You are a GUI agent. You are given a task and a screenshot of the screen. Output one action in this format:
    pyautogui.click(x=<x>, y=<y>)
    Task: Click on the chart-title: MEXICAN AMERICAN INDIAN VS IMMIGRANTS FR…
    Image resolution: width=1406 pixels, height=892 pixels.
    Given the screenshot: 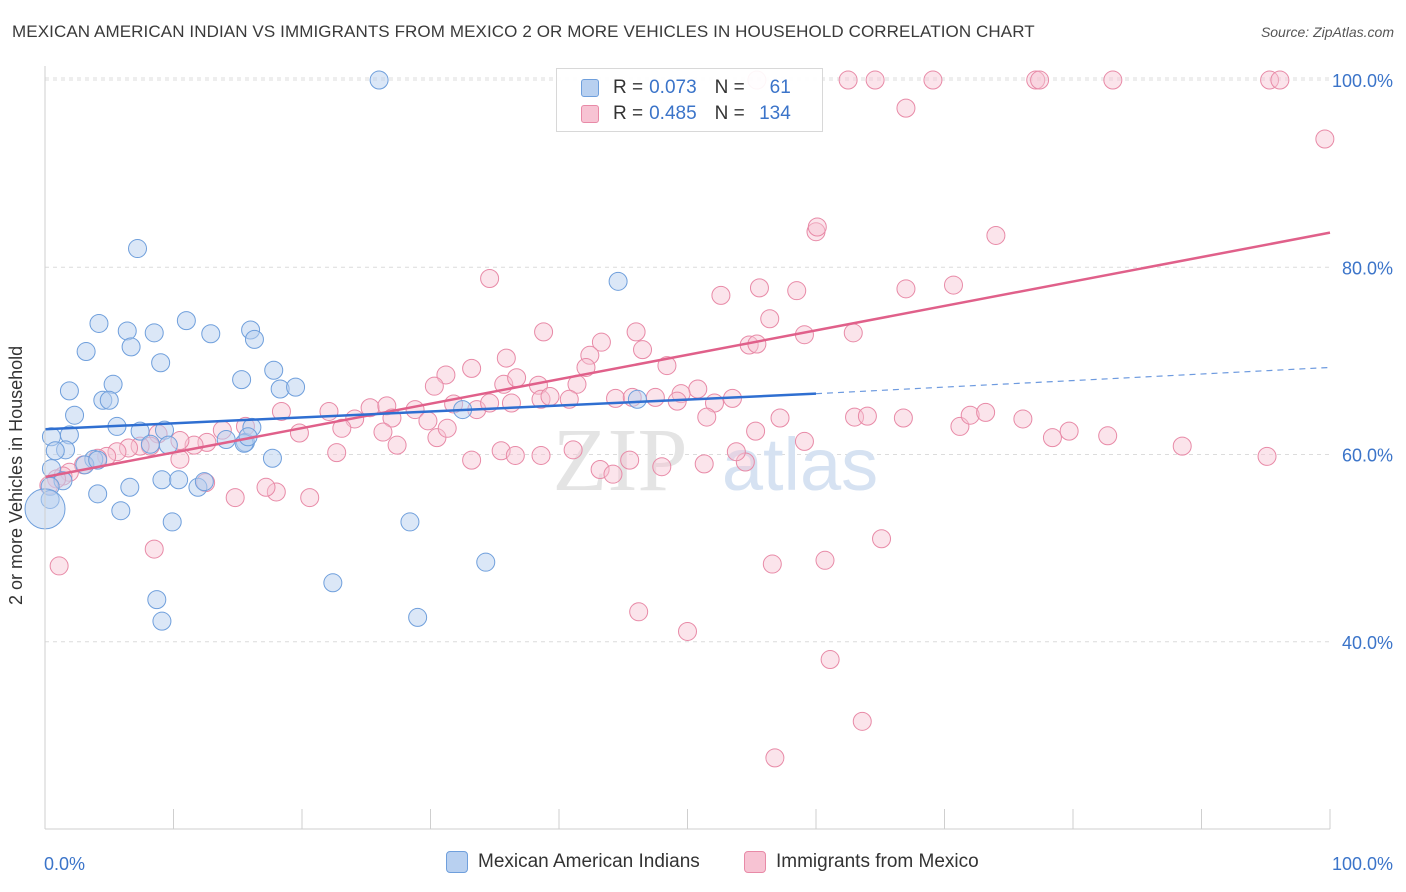 What is the action you would take?
    pyautogui.click(x=523, y=31)
    